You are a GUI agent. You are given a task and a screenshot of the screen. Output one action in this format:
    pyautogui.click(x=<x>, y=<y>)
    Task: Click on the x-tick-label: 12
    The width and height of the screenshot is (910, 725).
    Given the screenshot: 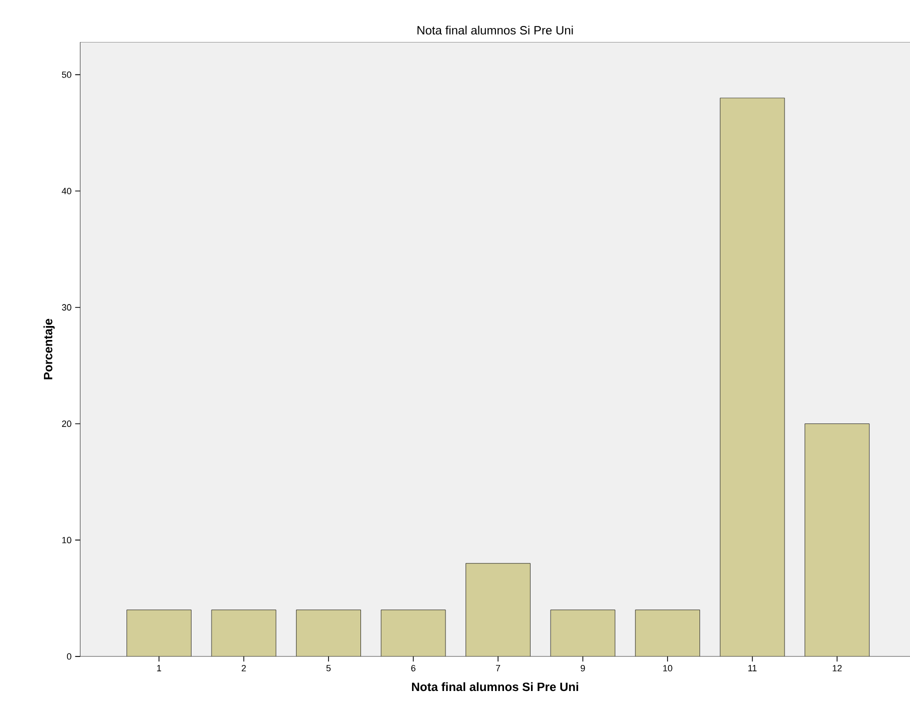 What is the action you would take?
    pyautogui.click(x=837, y=668)
    